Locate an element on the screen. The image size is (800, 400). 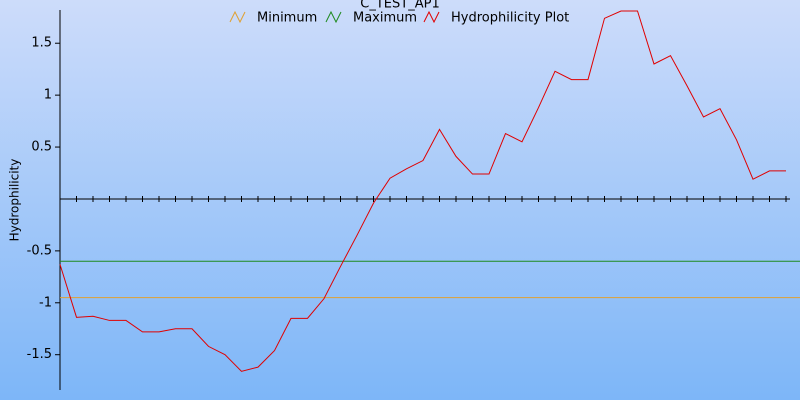
y-tick-label: -0.5 is located at coordinates (39, 250).